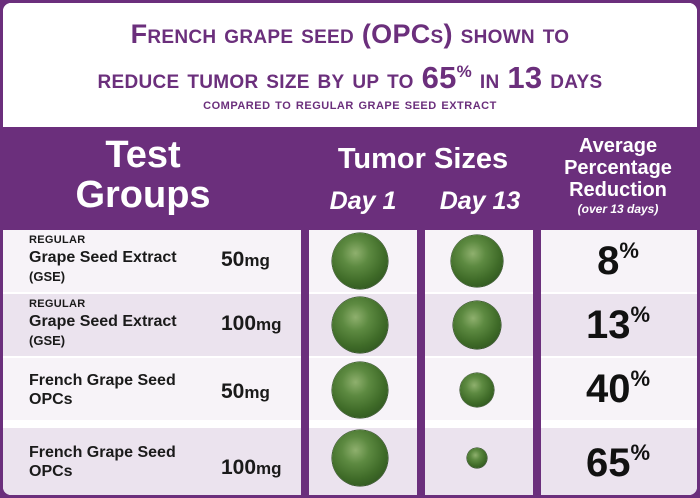 The height and width of the screenshot is (498, 700). What do you see at coordinates (489, 79) in the screenshot?
I see `headline-in: in` at bounding box center [489, 79].